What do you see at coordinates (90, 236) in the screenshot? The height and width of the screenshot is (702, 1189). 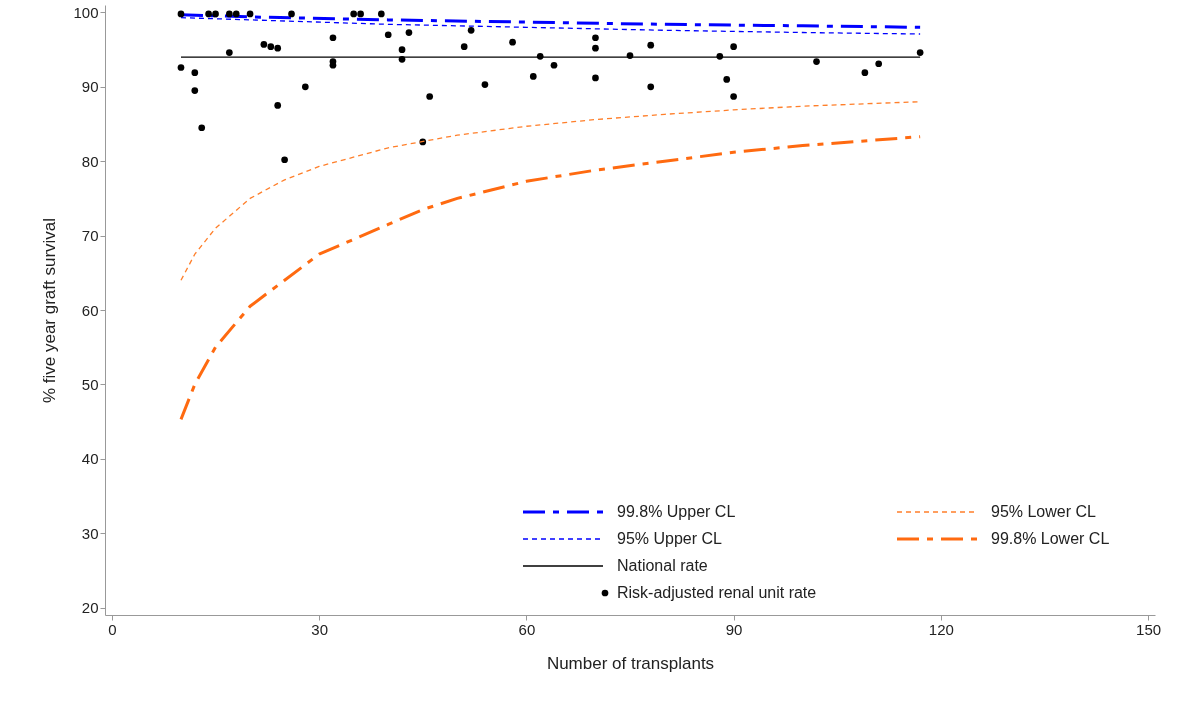 I see `y-tick-label: 70` at bounding box center [90, 236].